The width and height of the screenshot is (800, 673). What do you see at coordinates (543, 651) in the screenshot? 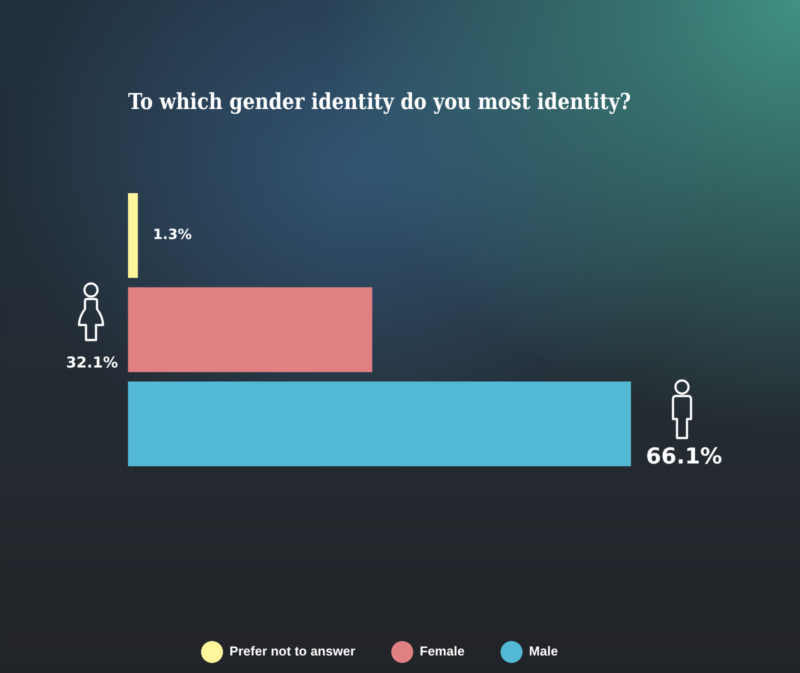
I see `legend-label: Male` at bounding box center [543, 651].